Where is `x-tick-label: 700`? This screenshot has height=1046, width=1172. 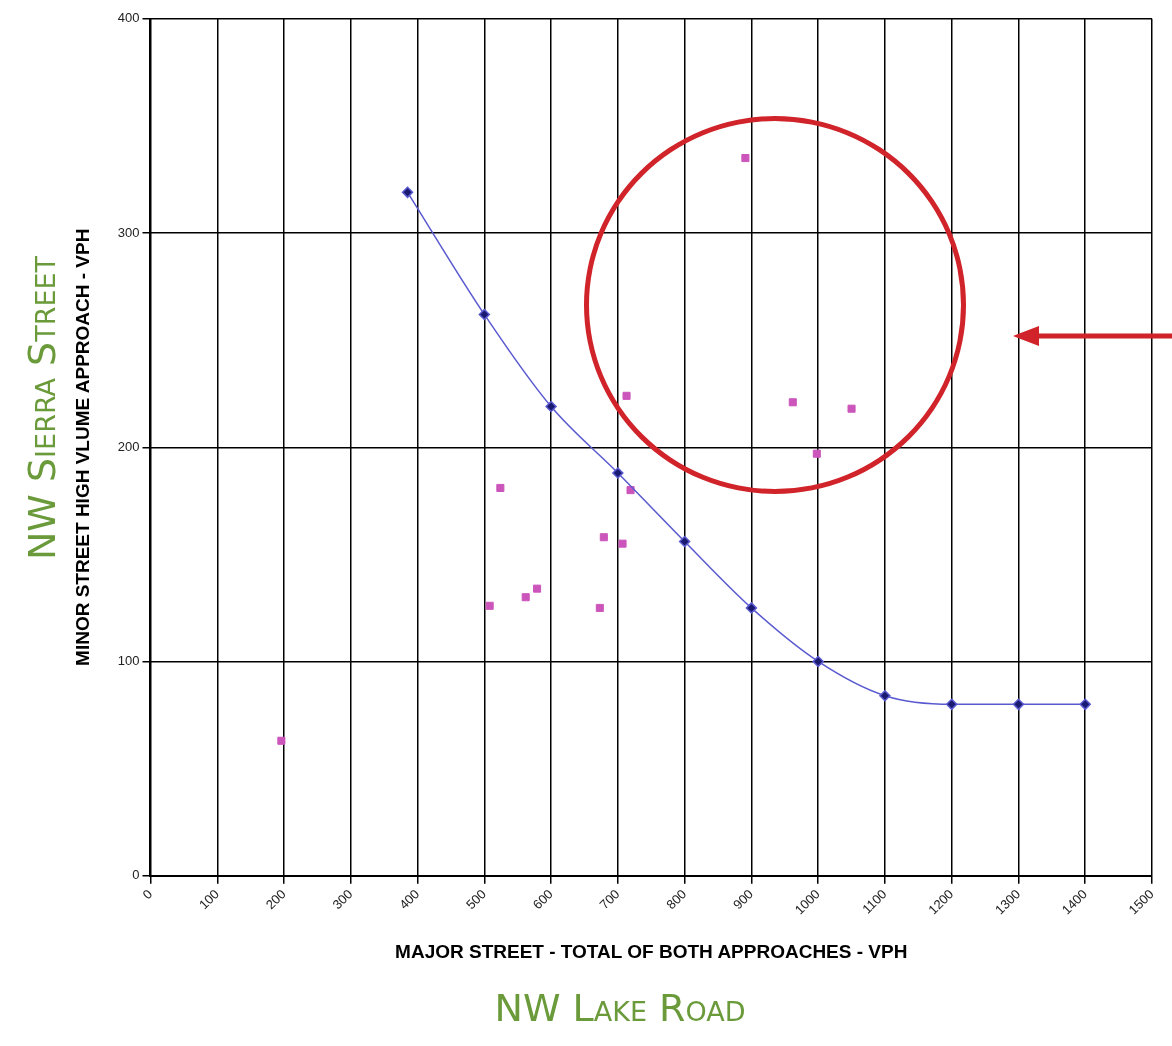 x-tick-label: 700 is located at coordinates (609, 899).